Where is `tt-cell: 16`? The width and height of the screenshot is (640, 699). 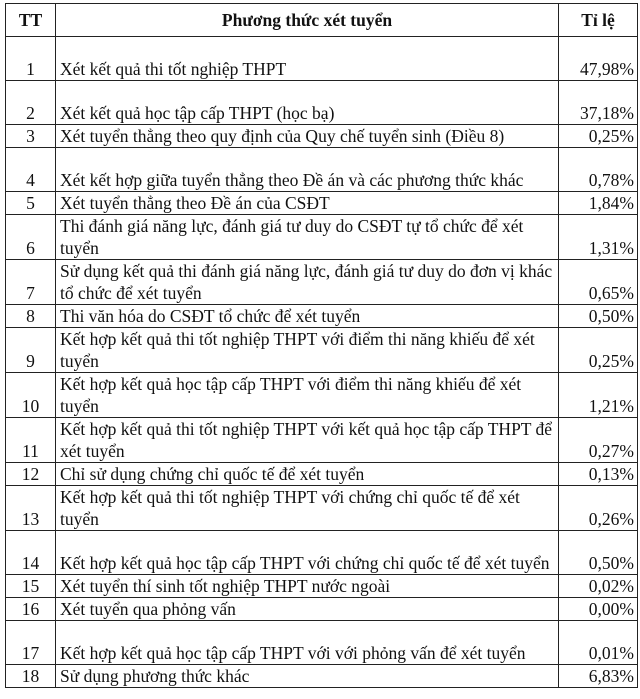
tt-cell: 16 is located at coordinates (30, 609).